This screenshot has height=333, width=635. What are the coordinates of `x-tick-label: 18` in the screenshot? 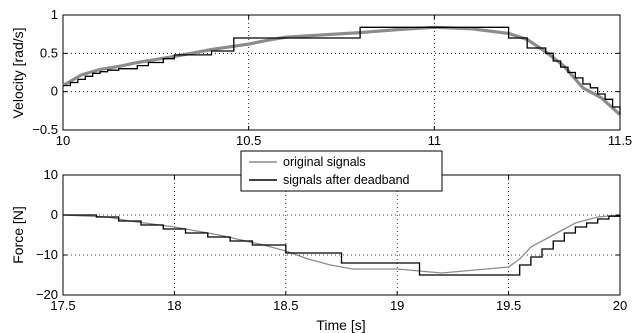 It's located at (174, 305).